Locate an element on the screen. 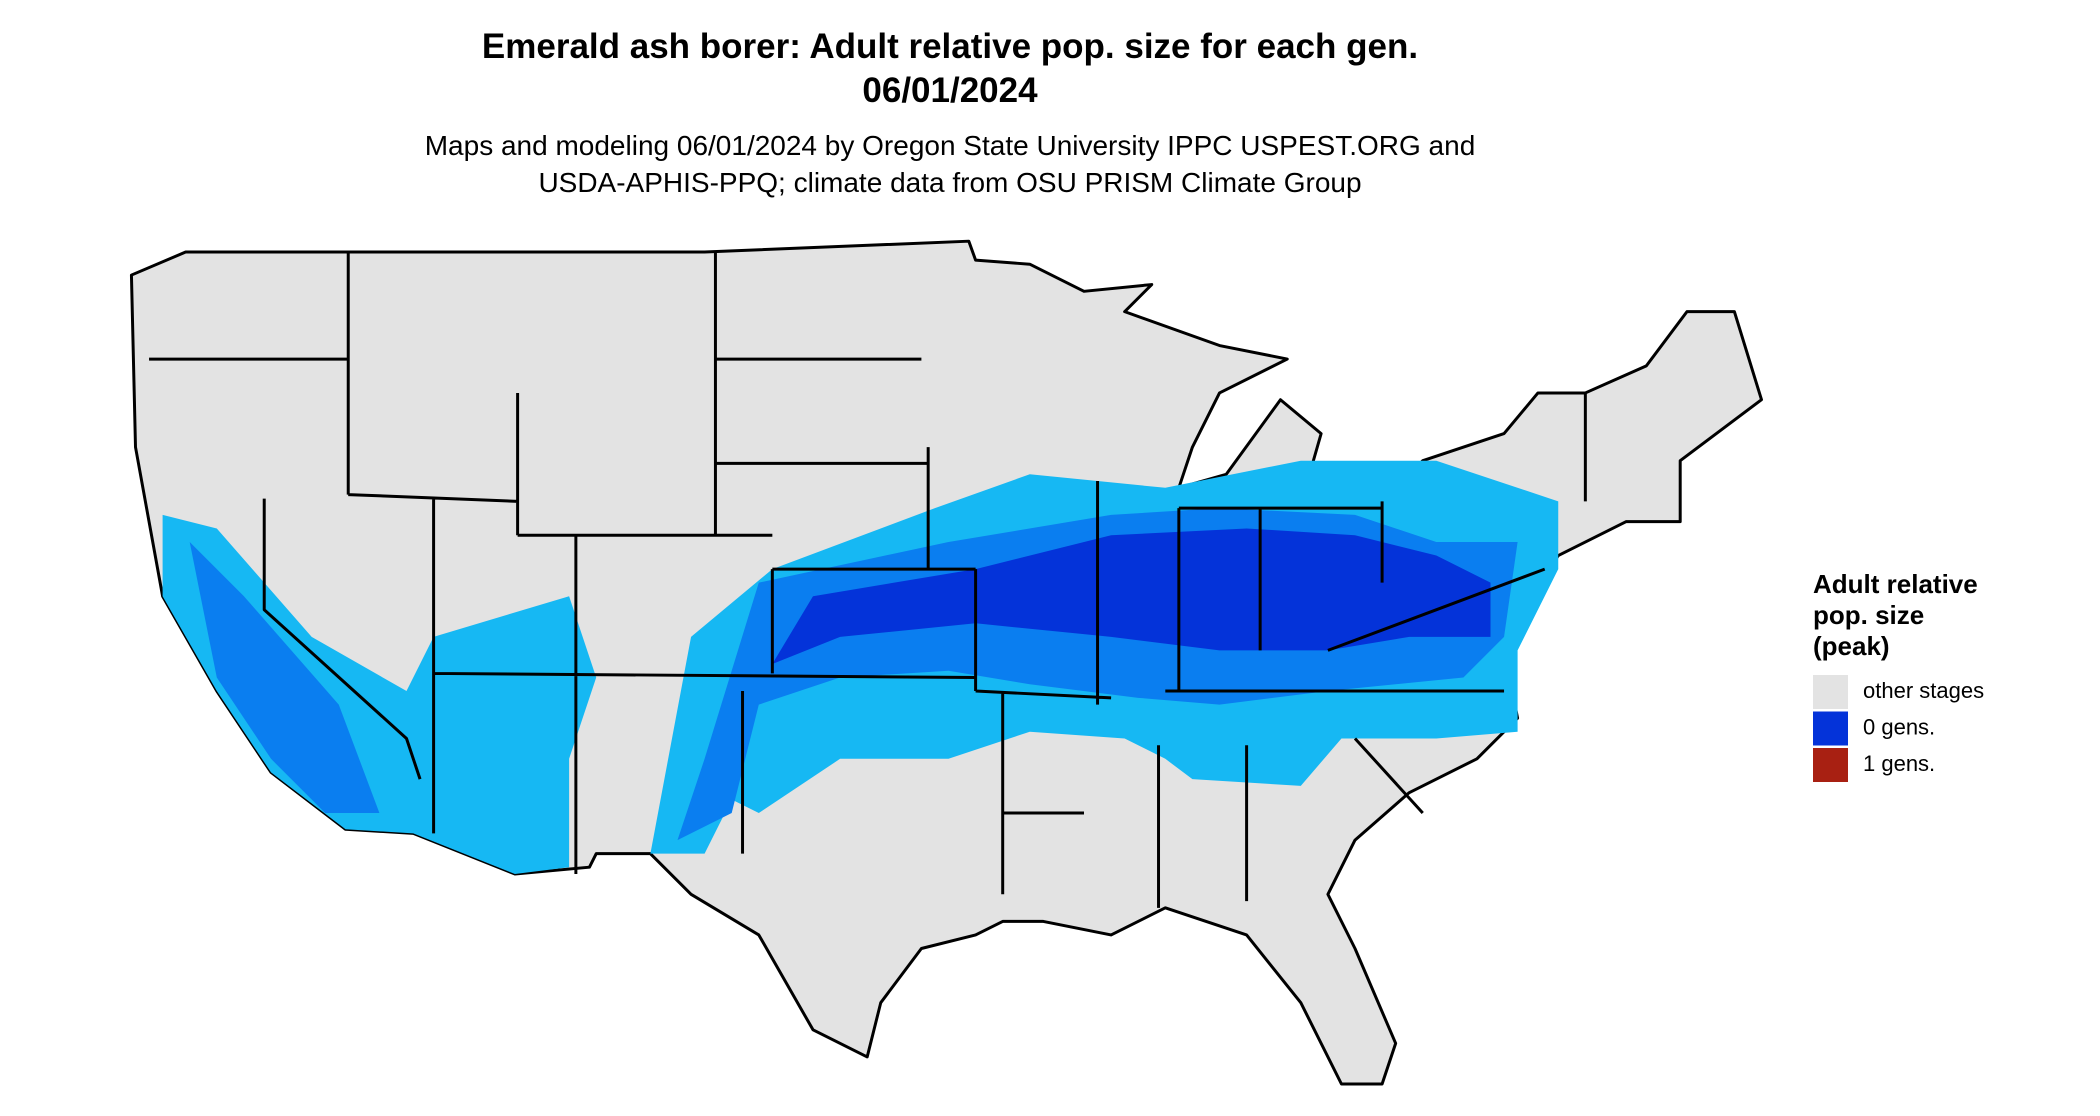  legend-title: (peak) is located at coordinates (1851, 646).